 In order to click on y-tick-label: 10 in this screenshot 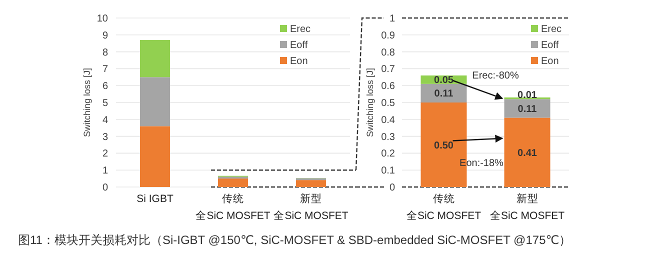, I will do `click(102, 19)`.